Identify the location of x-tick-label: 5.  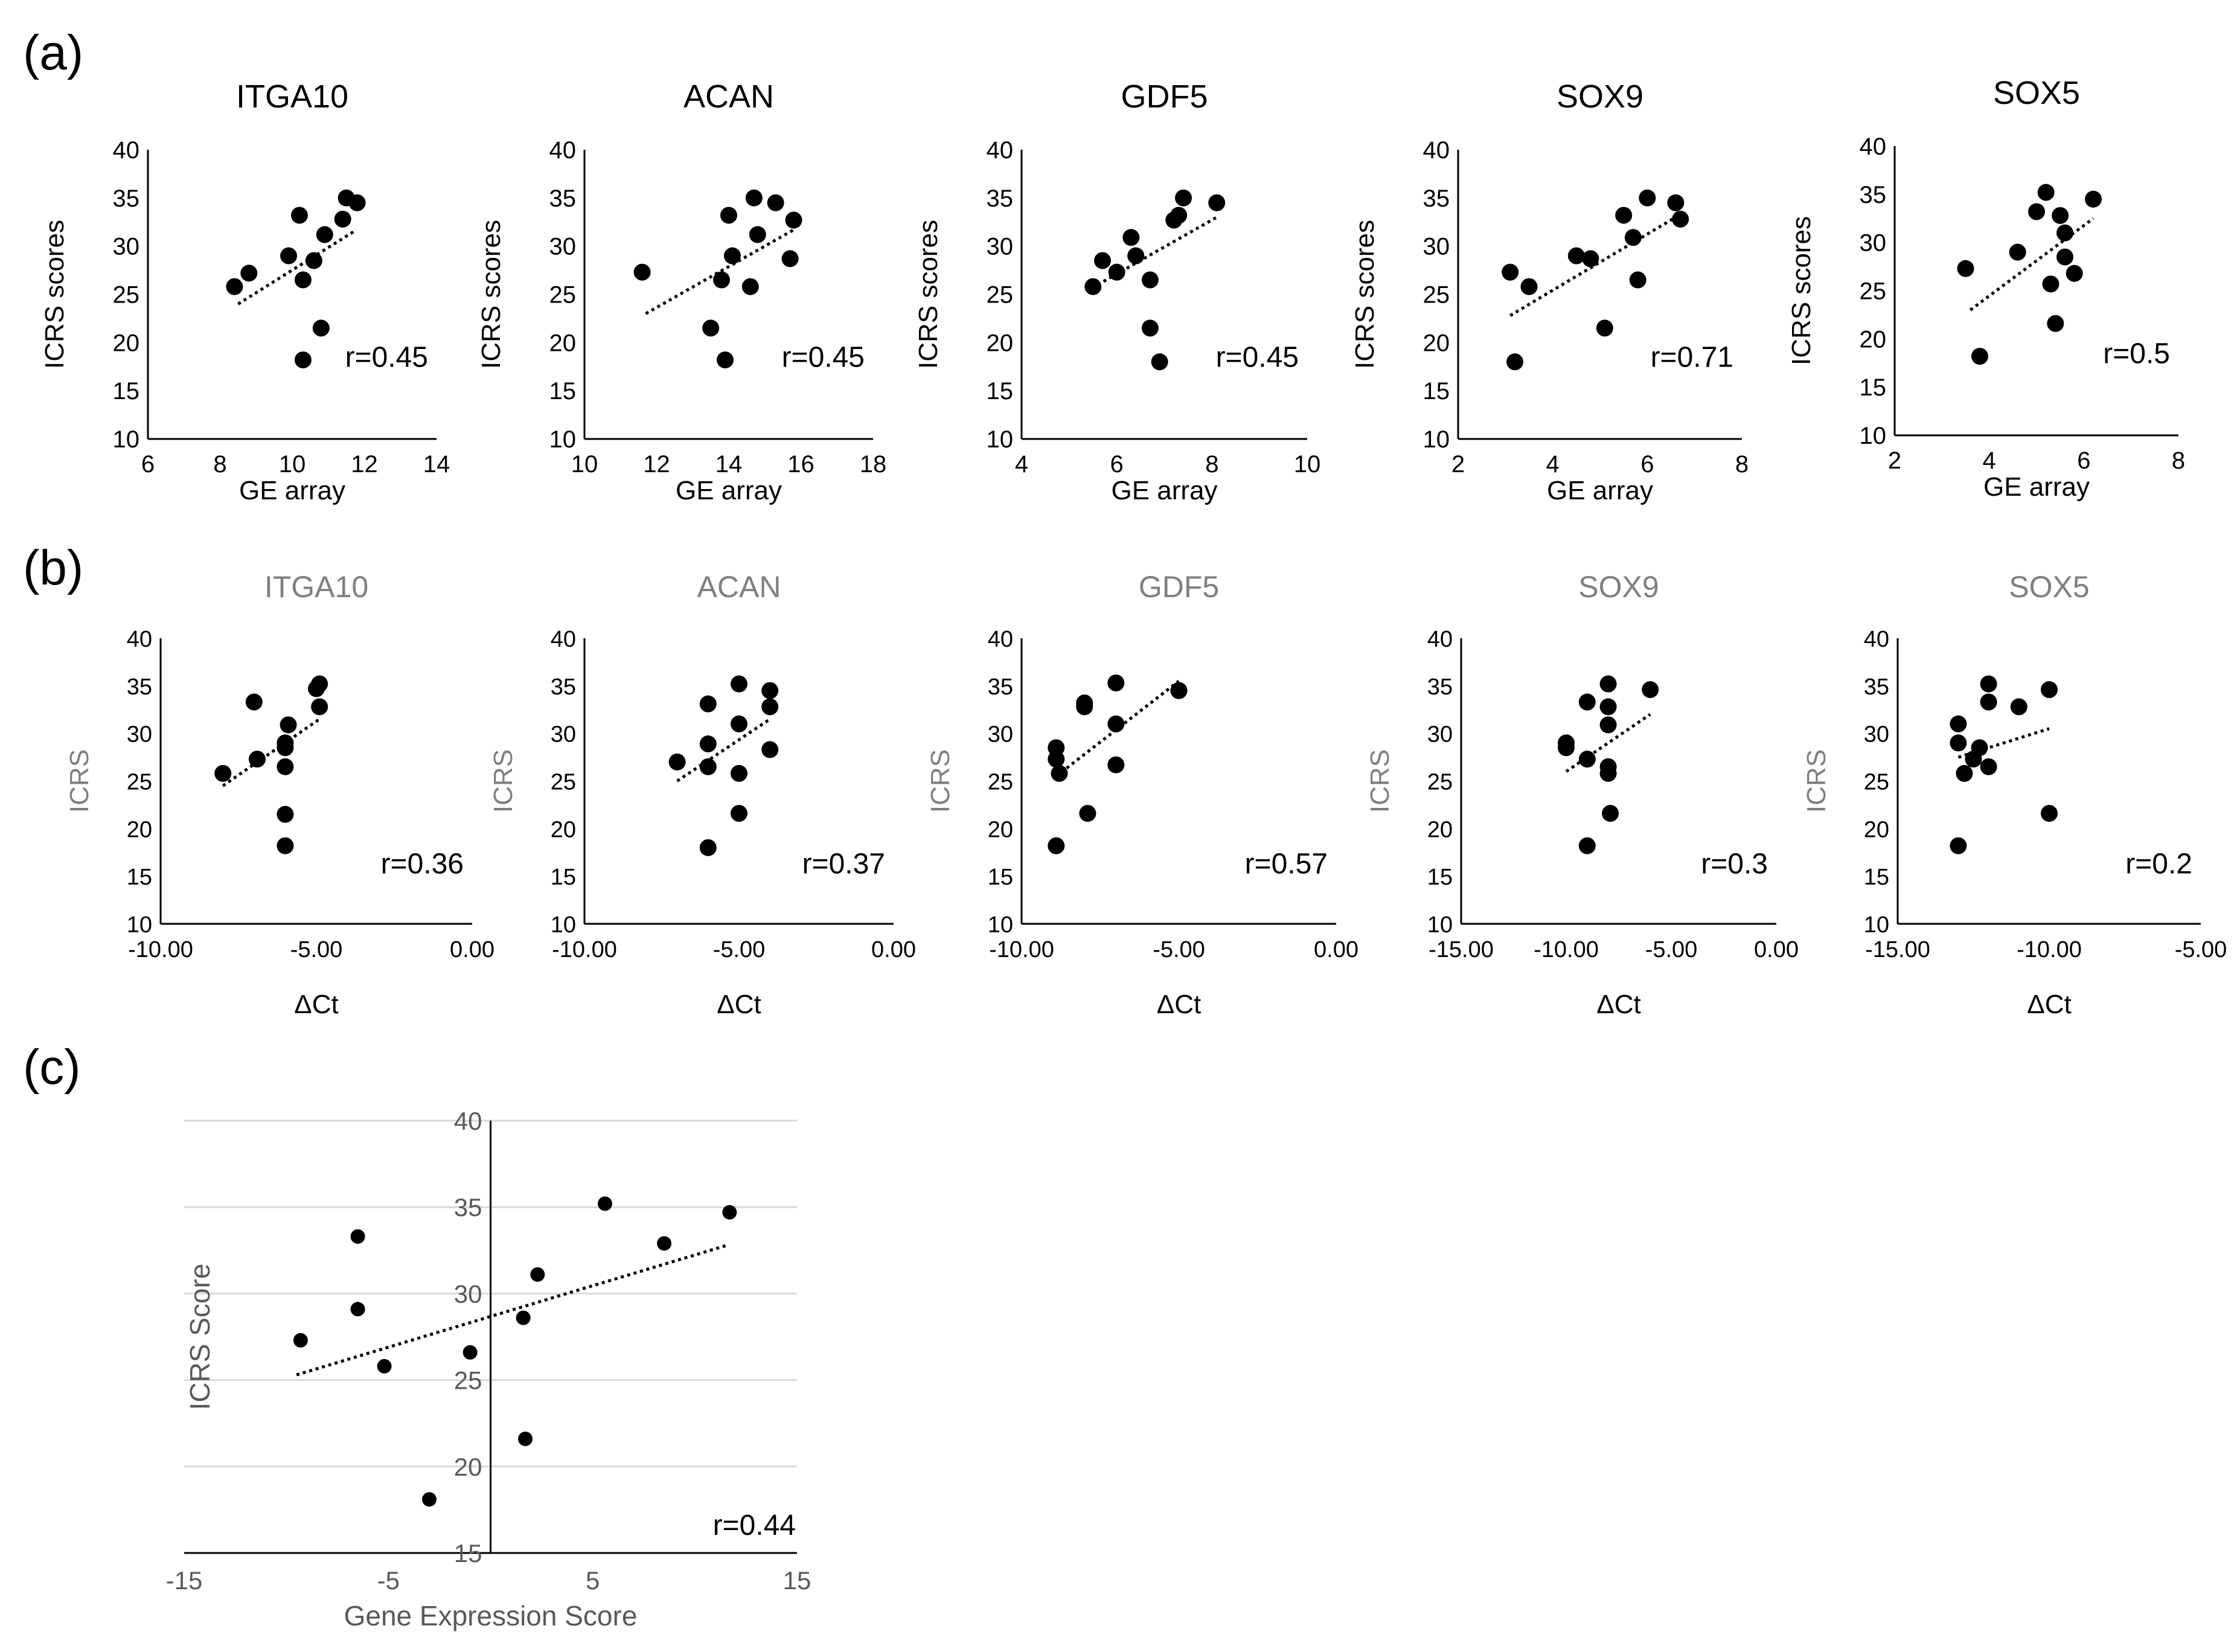
(593, 1580).